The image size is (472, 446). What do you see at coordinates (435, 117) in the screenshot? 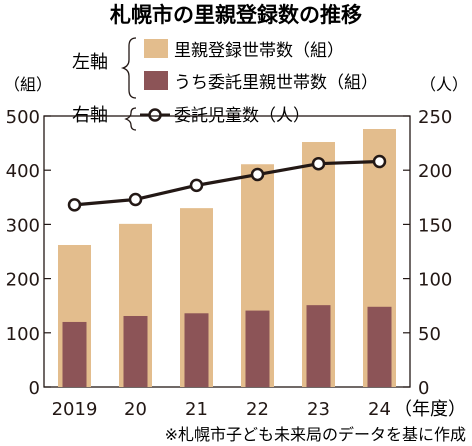
I see `right-tick-label: 250` at bounding box center [435, 117].